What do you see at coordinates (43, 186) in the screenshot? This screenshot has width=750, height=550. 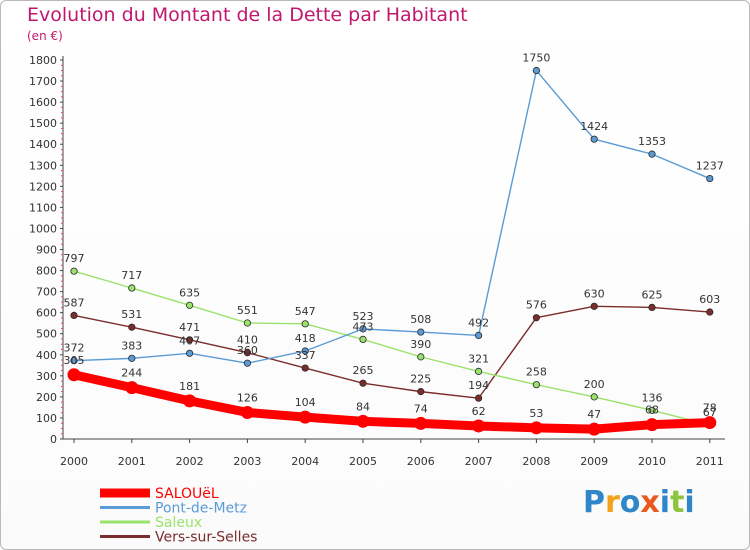 I see `y-tick-label: 1200` at bounding box center [43, 186].